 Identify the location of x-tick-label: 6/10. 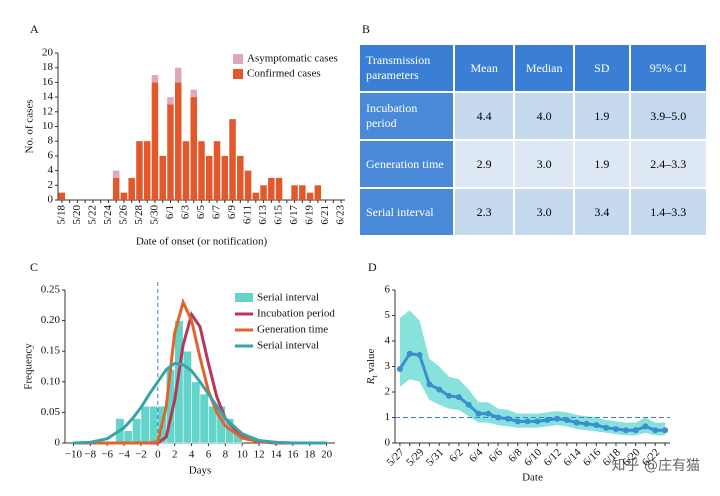
(533, 457).